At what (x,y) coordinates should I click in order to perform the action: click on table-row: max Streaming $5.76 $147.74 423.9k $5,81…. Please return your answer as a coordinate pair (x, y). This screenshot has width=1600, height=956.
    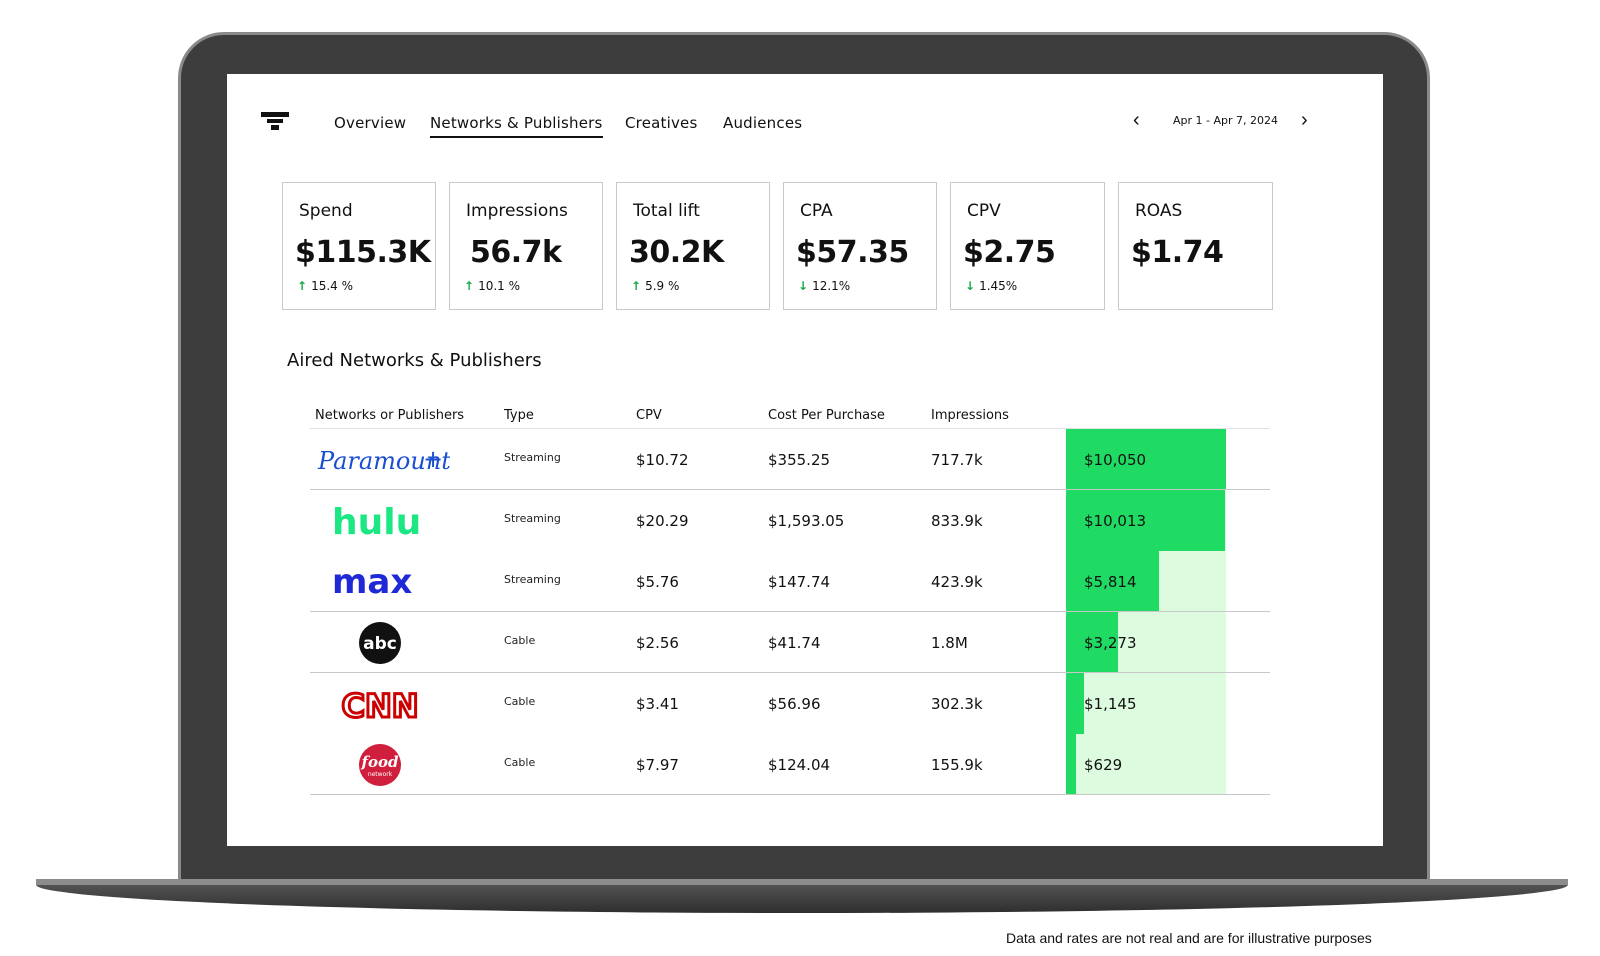
    Looking at the image, I should click on (790, 581).